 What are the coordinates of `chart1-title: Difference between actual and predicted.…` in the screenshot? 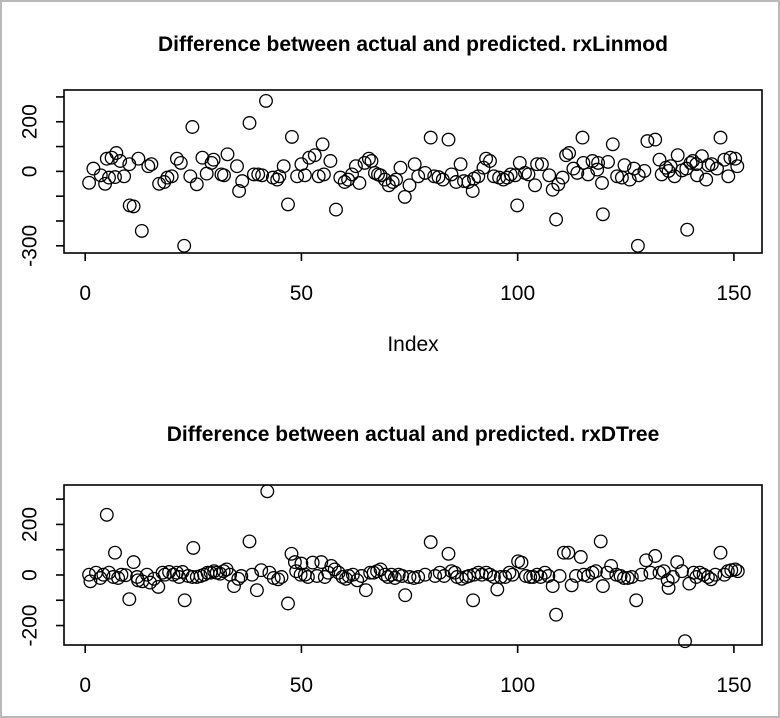 It's located at (413, 44).